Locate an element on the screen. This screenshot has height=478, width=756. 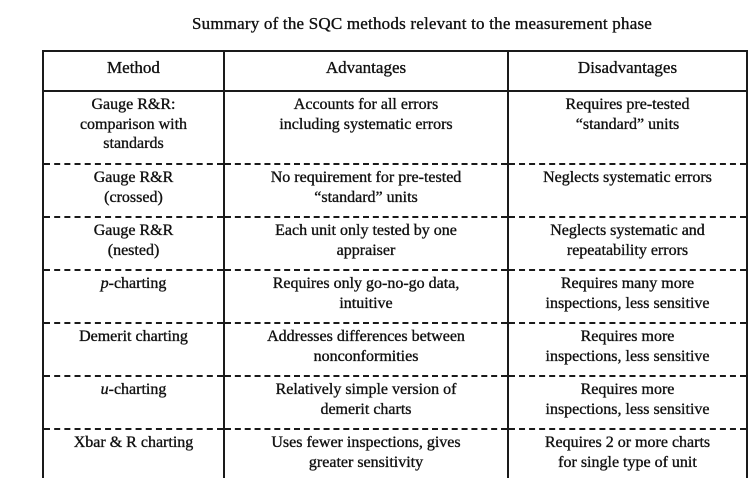
col-header-method-label: Method is located at coordinates (133, 67).